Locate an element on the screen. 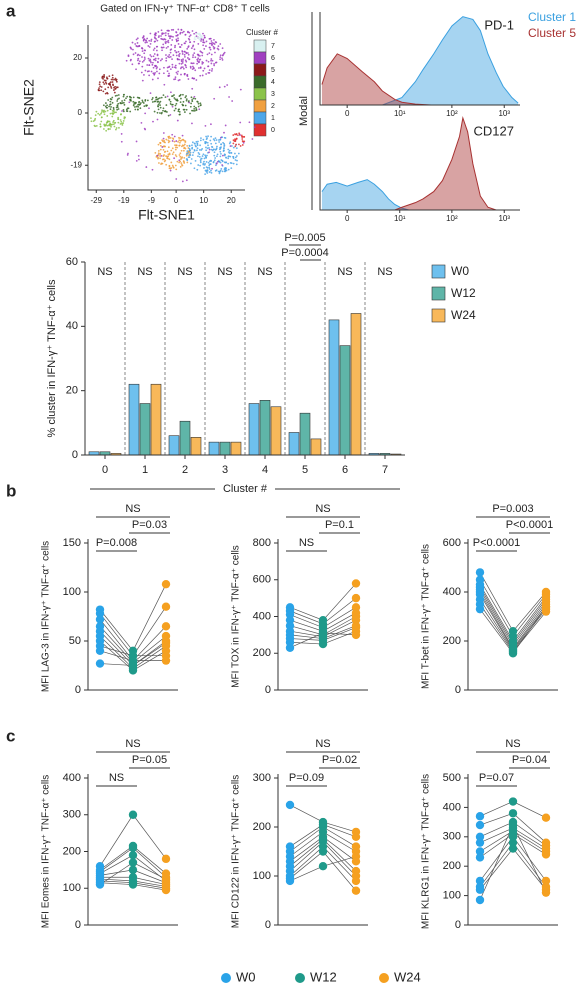  legend-swatch is located at coordinates (260, 70).